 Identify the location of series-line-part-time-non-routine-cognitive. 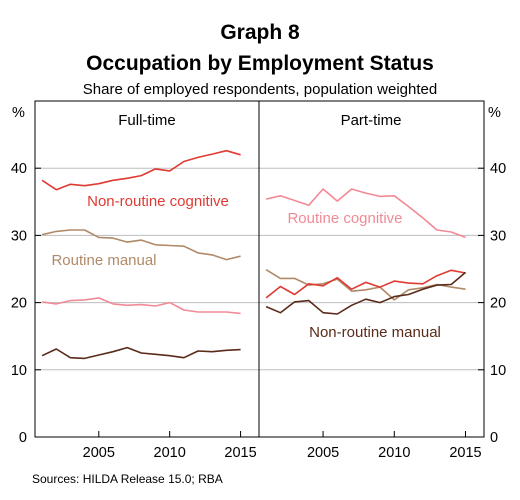
(365, 284).